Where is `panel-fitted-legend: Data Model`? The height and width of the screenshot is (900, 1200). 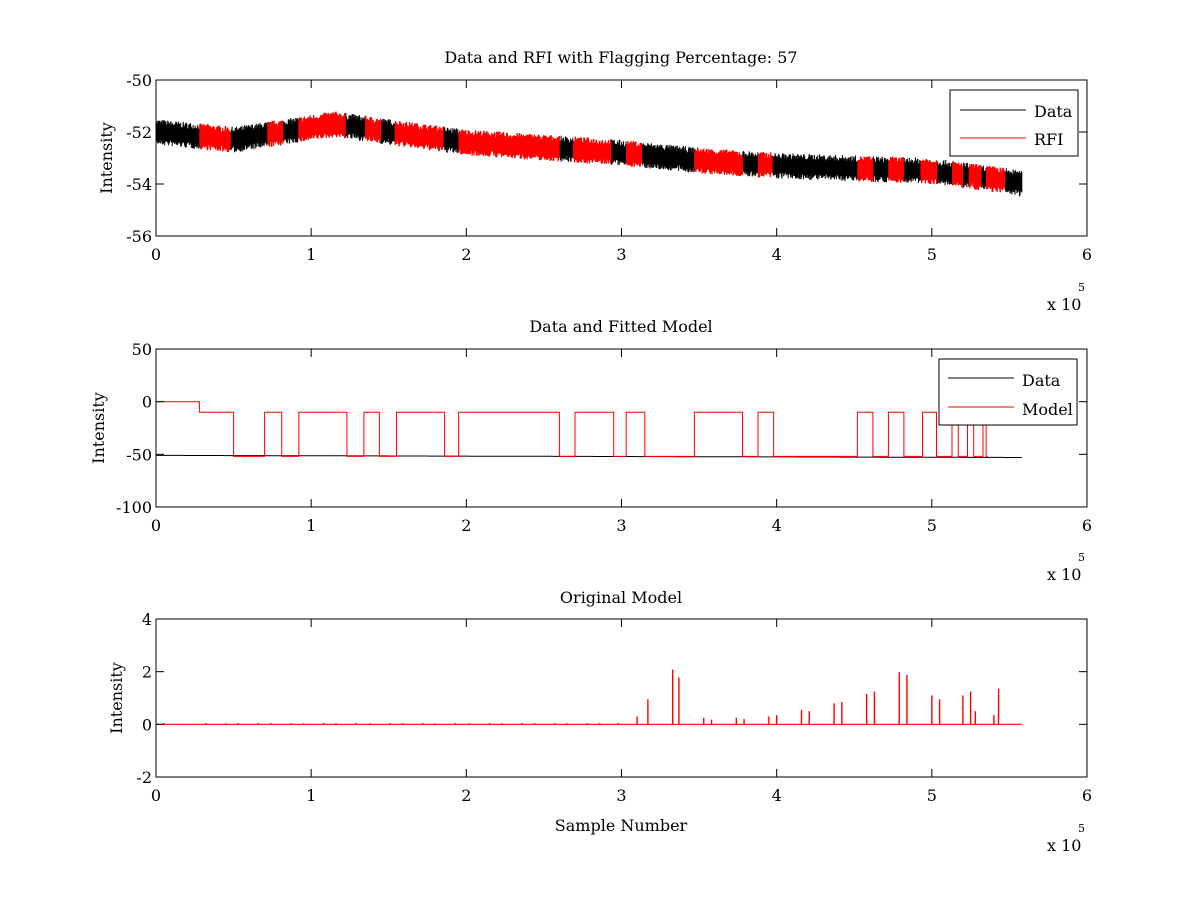
panel-fitted-legend: Data Model is located at coordinates (1008, 392).